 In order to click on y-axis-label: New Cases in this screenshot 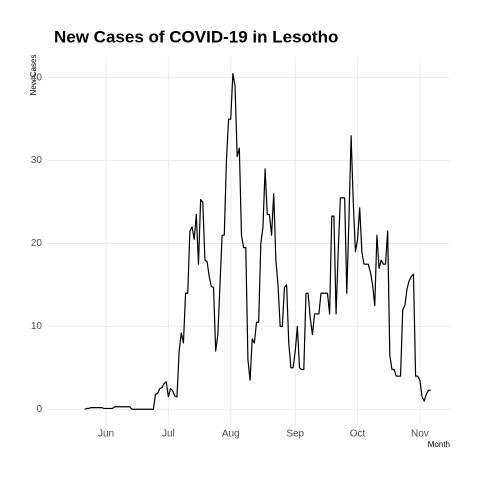, I will do `click(33, 75)`.